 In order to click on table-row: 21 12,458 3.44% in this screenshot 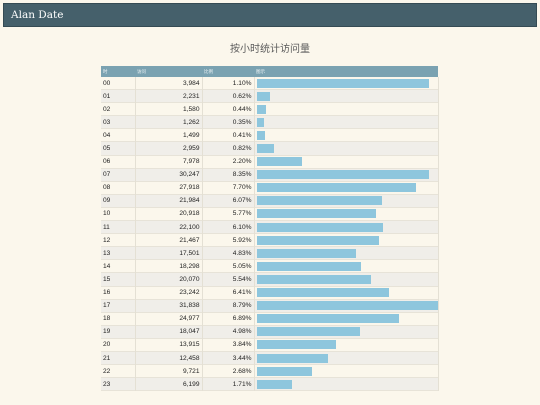, I will do `click(270, 358)`.